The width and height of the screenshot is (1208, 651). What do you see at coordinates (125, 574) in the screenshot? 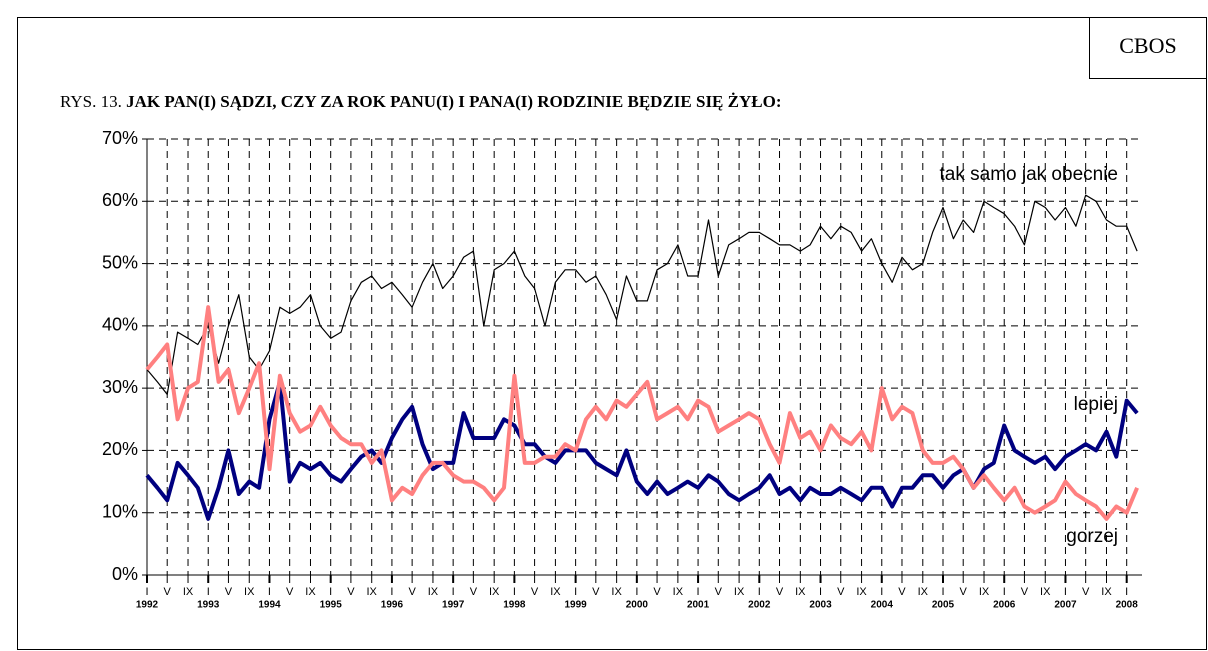
I see `y-tick-label: 0%` at bounding box center [125, 574].